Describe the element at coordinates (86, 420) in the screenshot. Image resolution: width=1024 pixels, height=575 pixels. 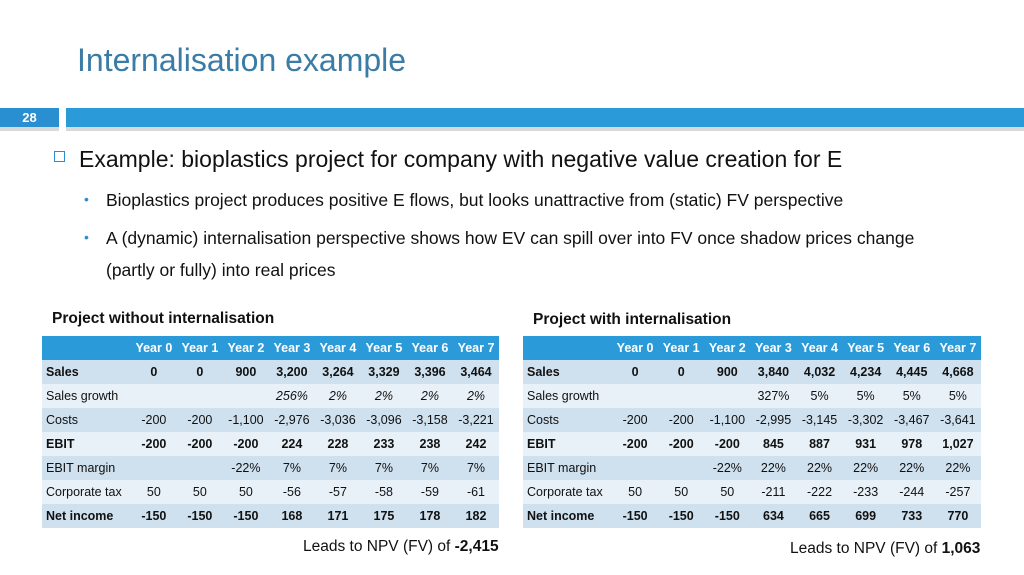
I see `row-label: Costs` at that location.